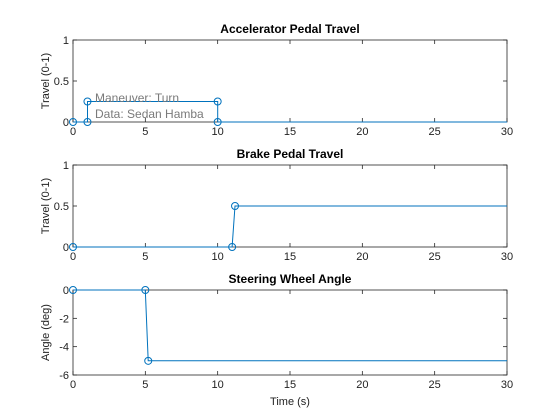 This screenshot has height=420, width=560. I want to click on chart-title: Accelerator Pedal Travel, so click(289, 29).